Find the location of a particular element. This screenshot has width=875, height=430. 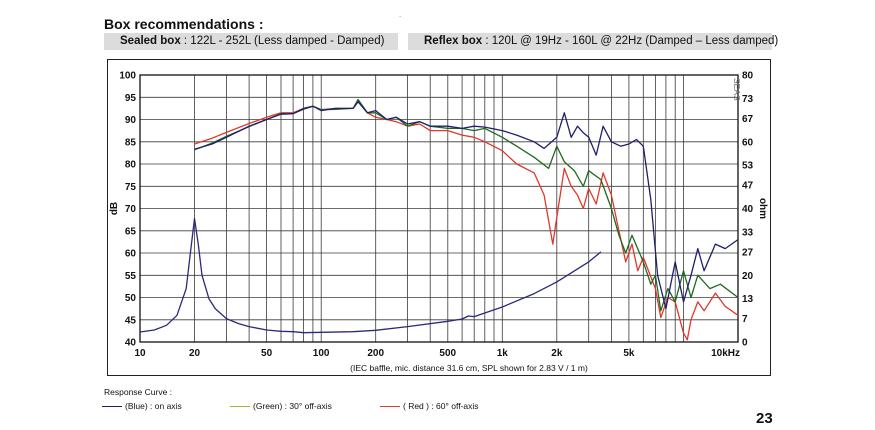

y-tick-label: 90 is located at coordinates (131, 120).